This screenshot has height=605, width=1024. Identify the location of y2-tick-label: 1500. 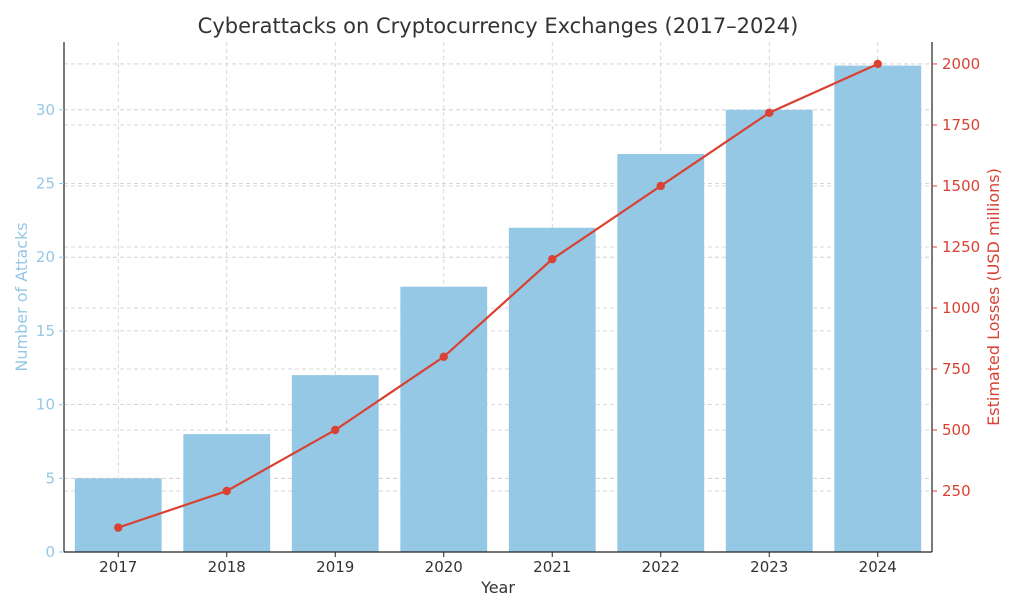
(961, 186).